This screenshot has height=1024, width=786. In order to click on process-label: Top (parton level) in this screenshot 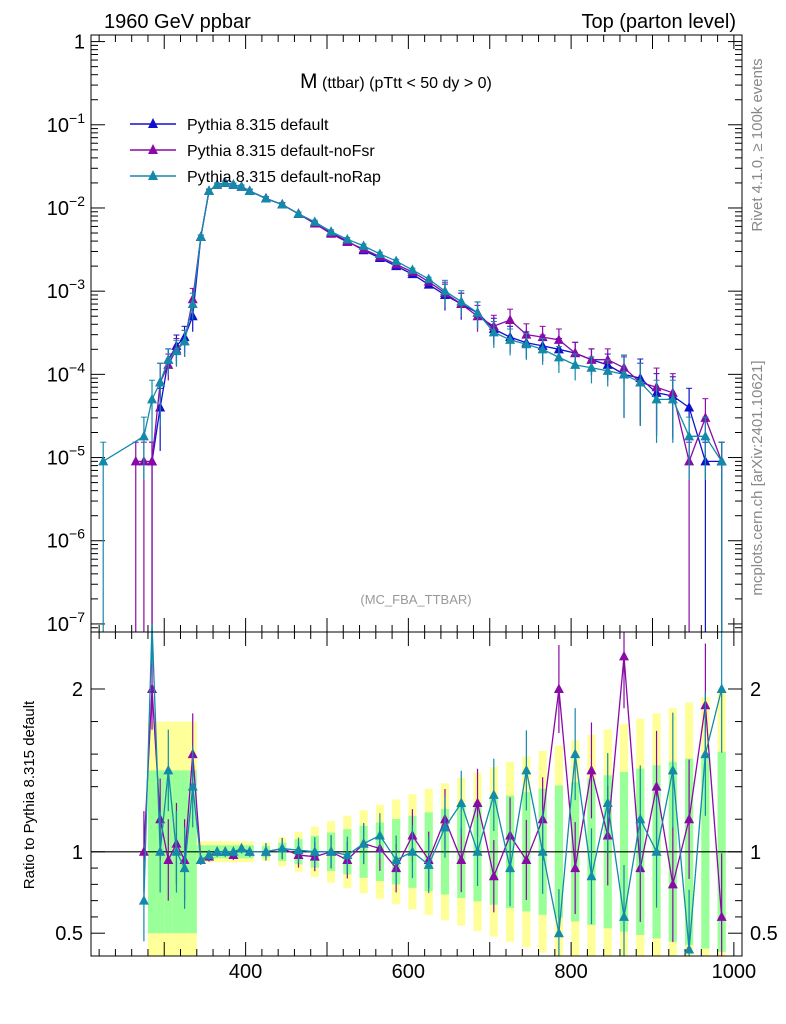, I will do `click(658, 22)`.